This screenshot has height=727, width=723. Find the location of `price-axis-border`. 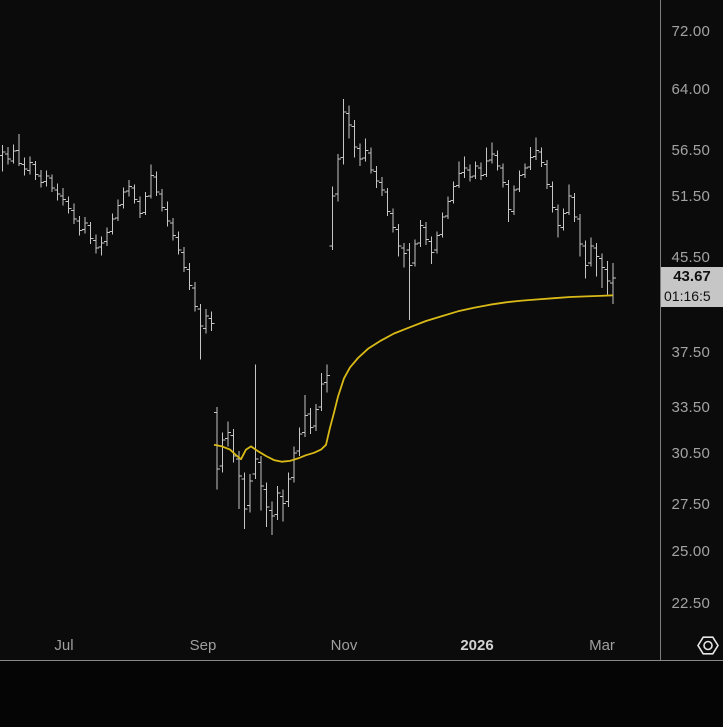

price-axis-border is located at coordinates (660, 330).